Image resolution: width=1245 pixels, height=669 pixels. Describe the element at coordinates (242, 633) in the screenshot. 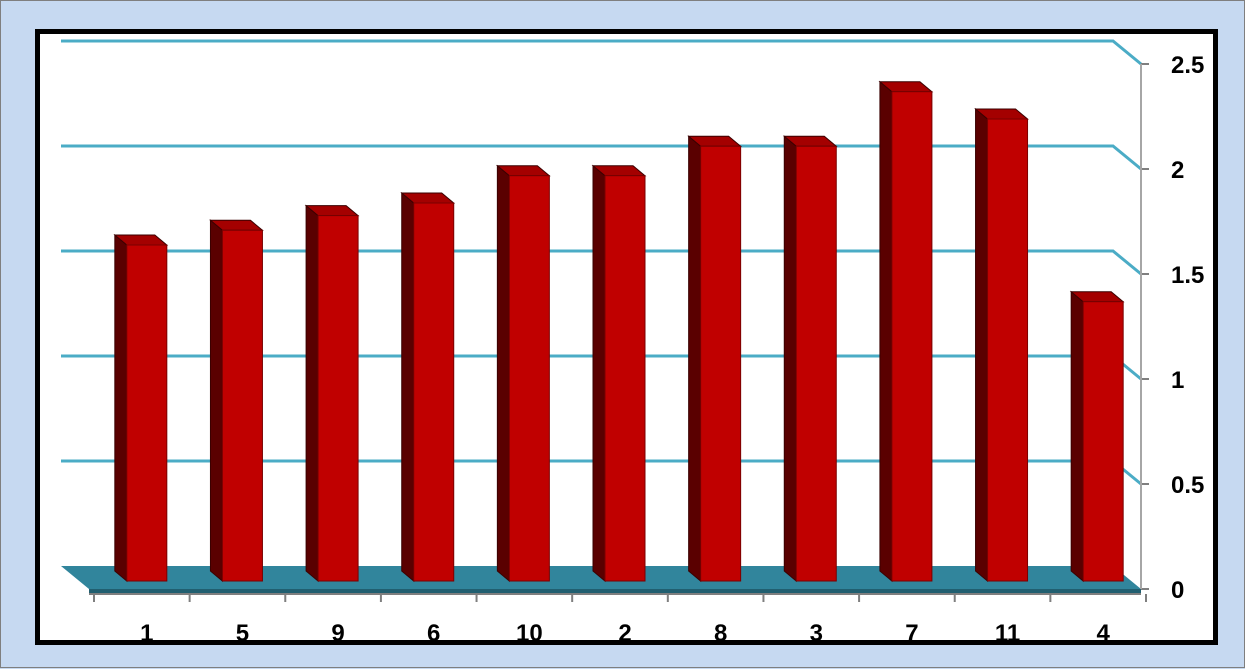

I see `x-tick-label: 5` at that location.